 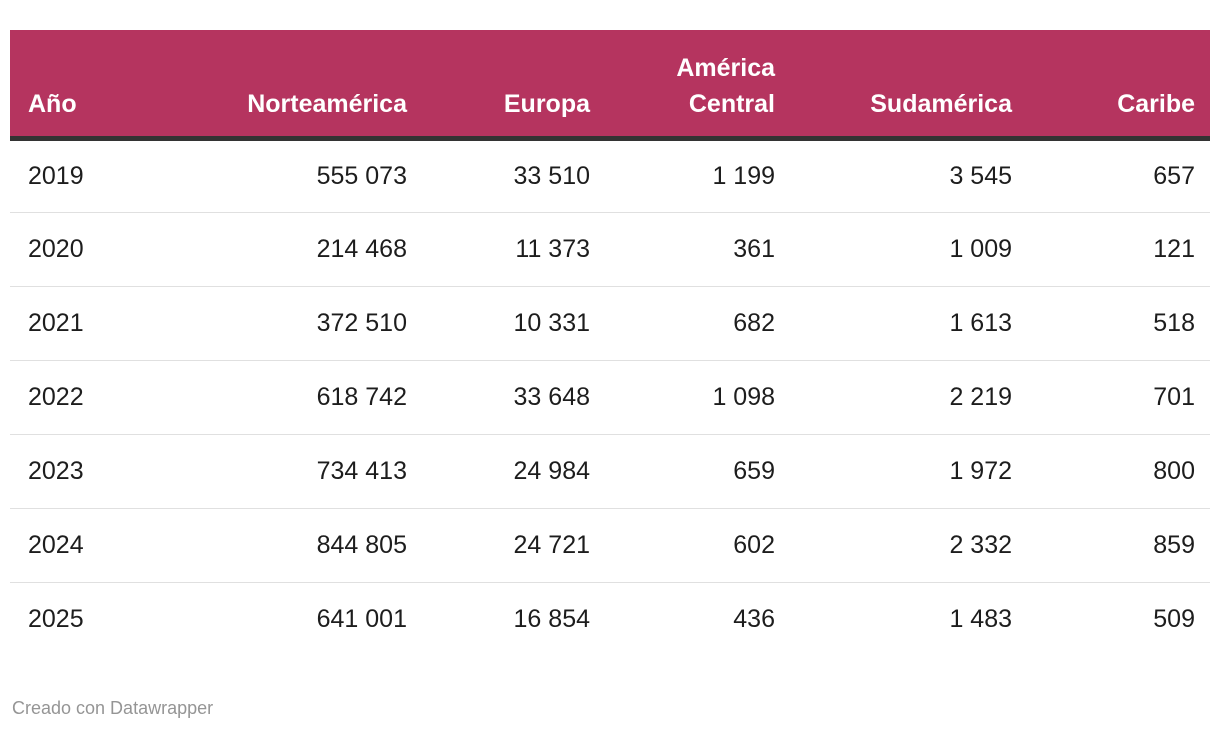 I want to click on value-cell: 10 331, so click(x=513, y=322).